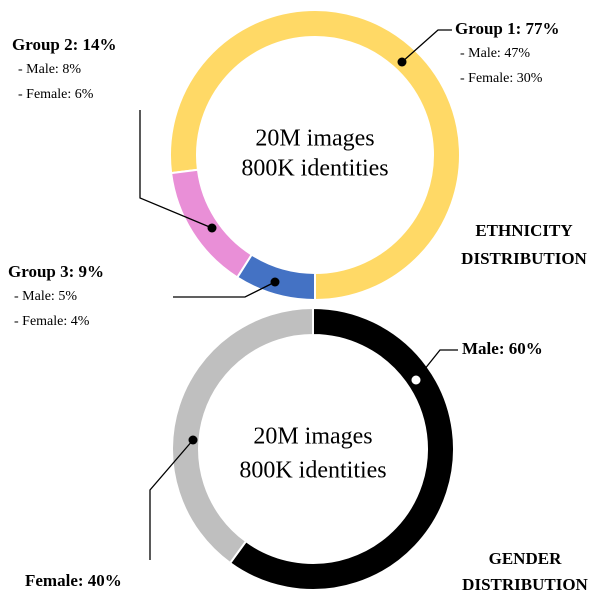 This screenshot has width=616, height=597. Describe the element at coordinates (49, 69) in the screenshot. I see `segment-detail: - Male: 8%` at that location.